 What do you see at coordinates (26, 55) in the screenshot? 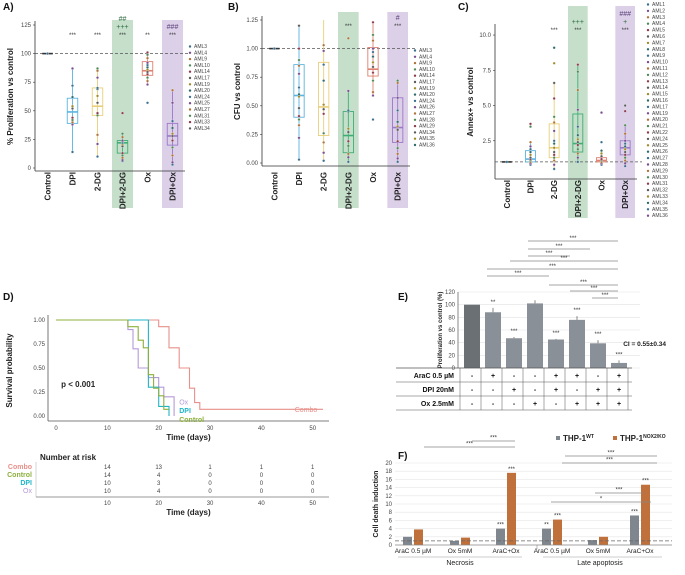
I see `y-tick-label: 100` at bounding box center [26, 55].